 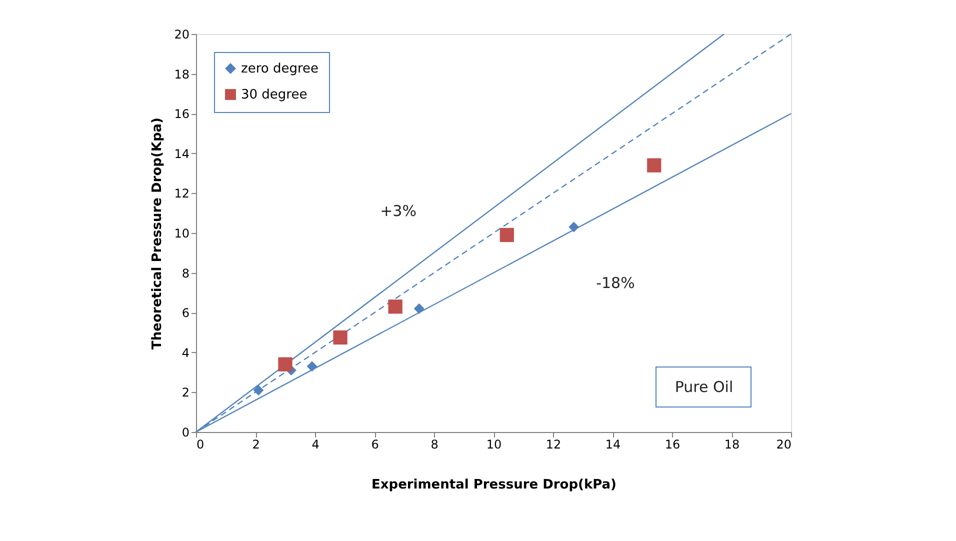 I want to click on x-tick-label: 16, so click(x=672, y=445).